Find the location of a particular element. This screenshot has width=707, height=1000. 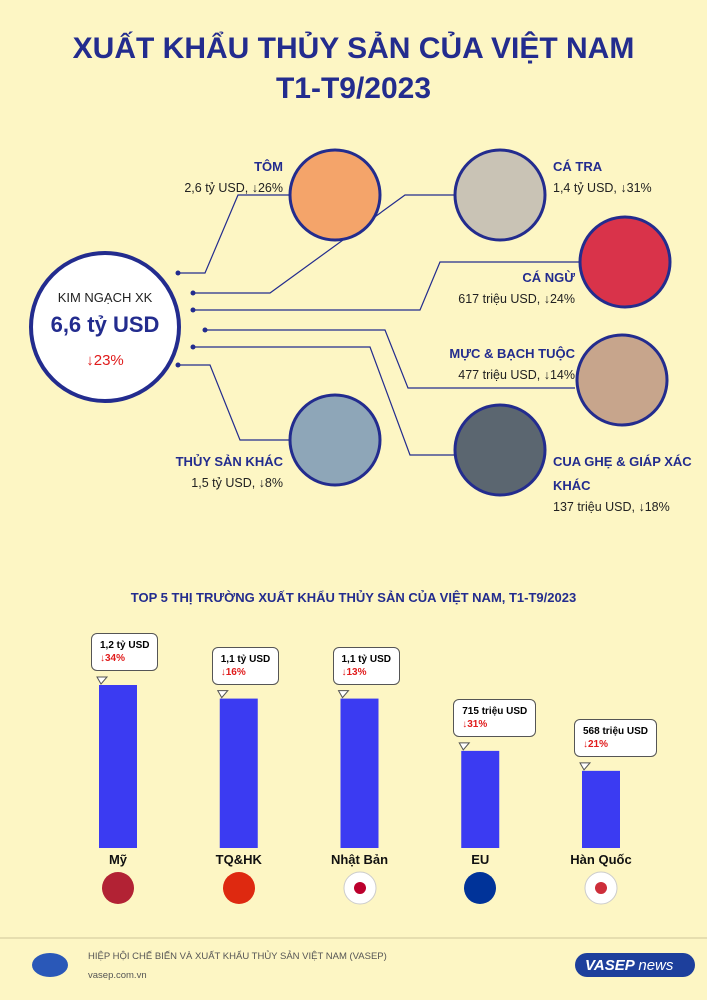

product-value: 477 triệu USD, ↓14% is located at coordinates (516, 375).